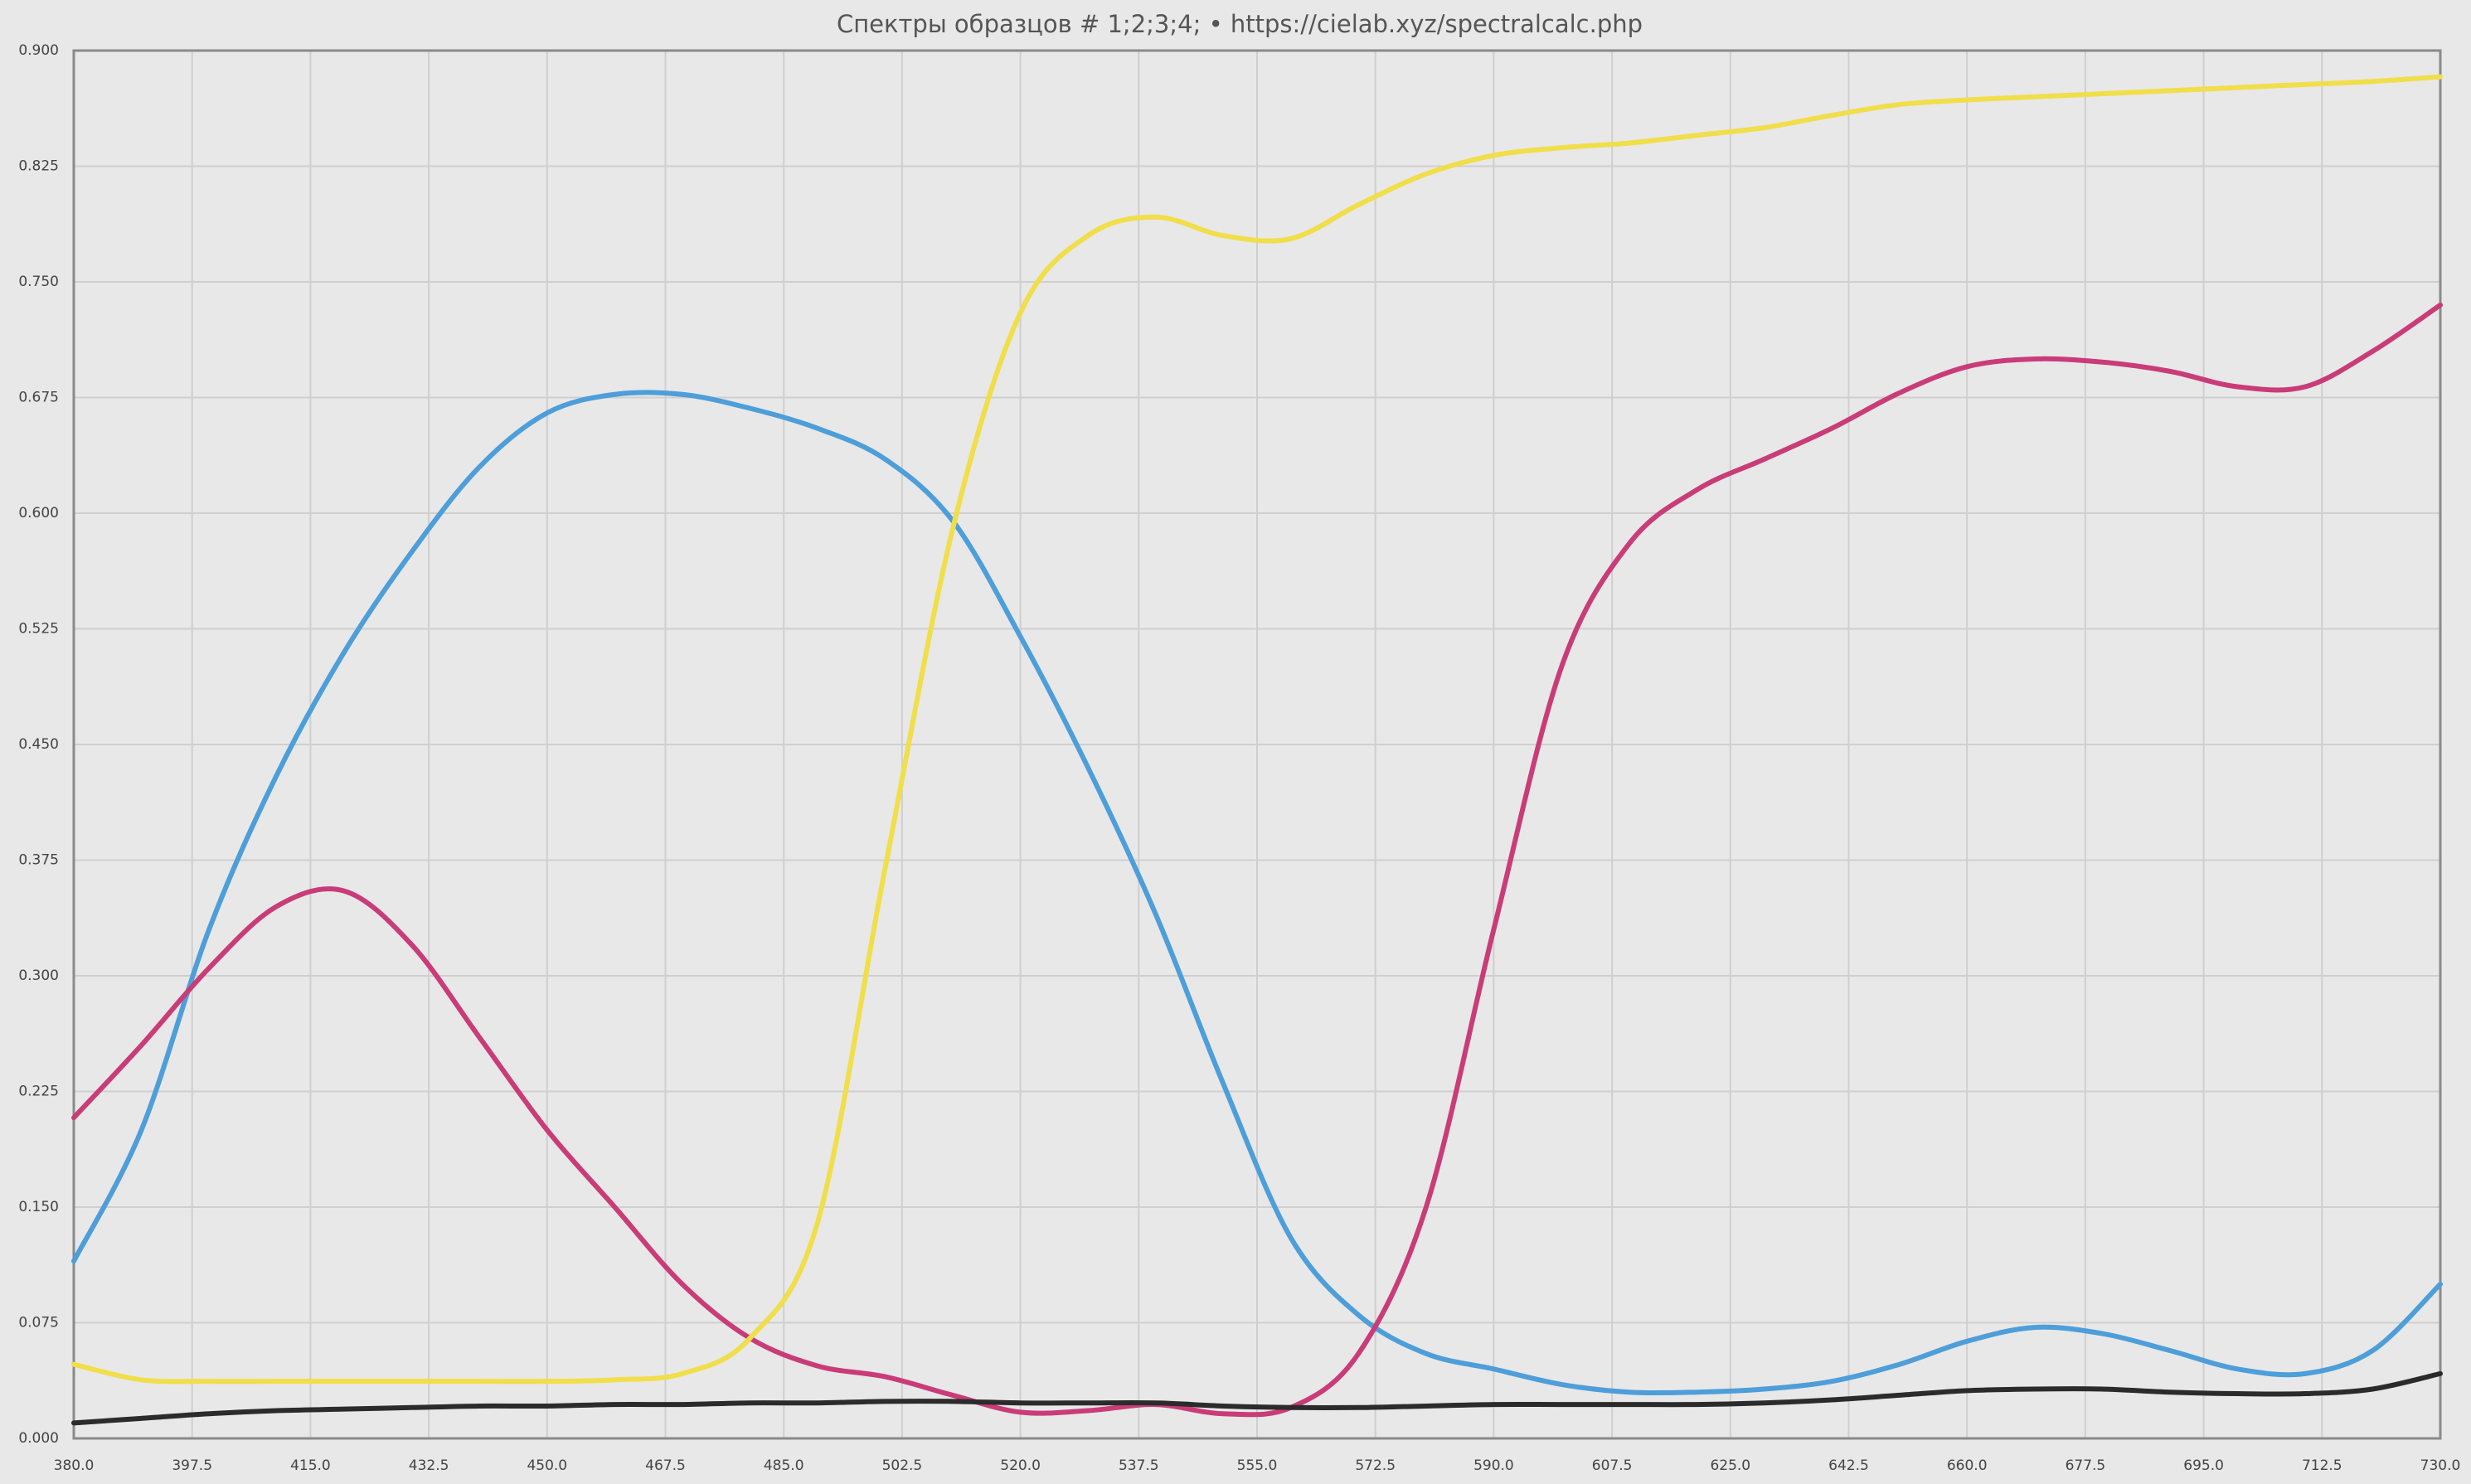 The image size is (2471, 1484). What do you see at coordinates (38, 398) in the screenshot?
I see `y-tick-label: 0.675` at bounding box center [38, 398].